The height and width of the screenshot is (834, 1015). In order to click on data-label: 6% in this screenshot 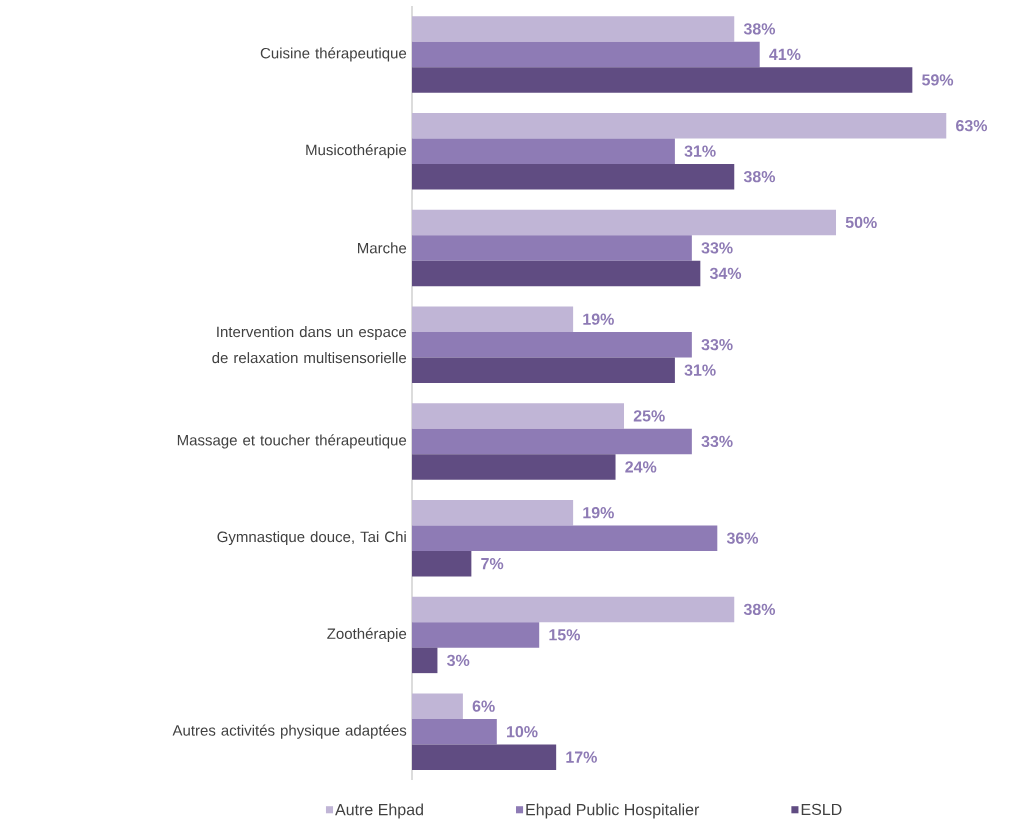, I will do `click(483, 706)`.